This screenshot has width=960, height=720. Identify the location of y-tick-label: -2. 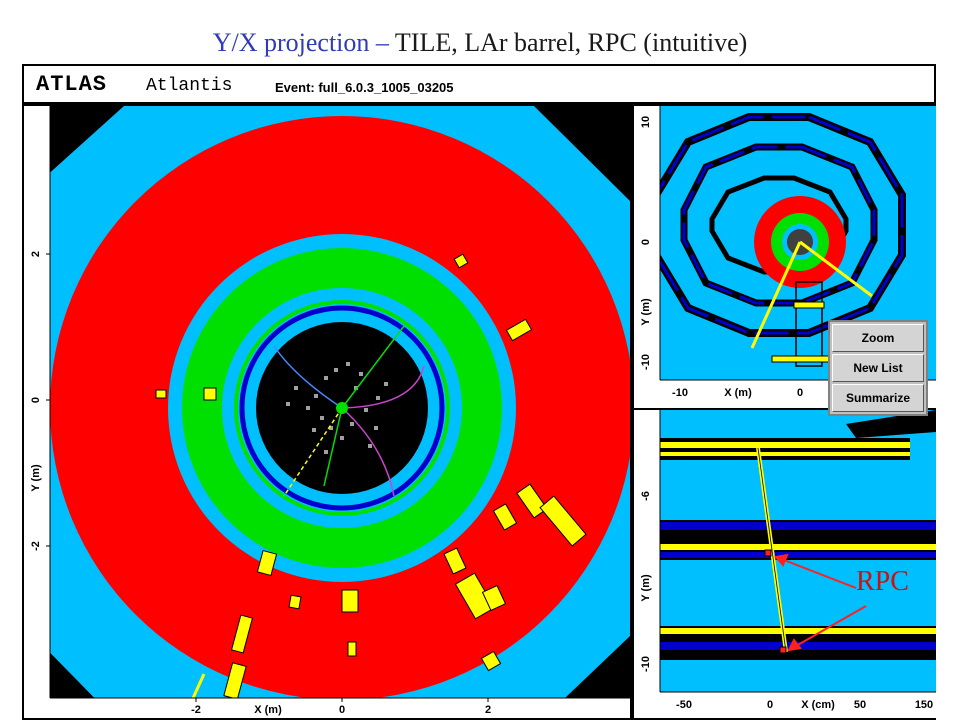
(36, 546).